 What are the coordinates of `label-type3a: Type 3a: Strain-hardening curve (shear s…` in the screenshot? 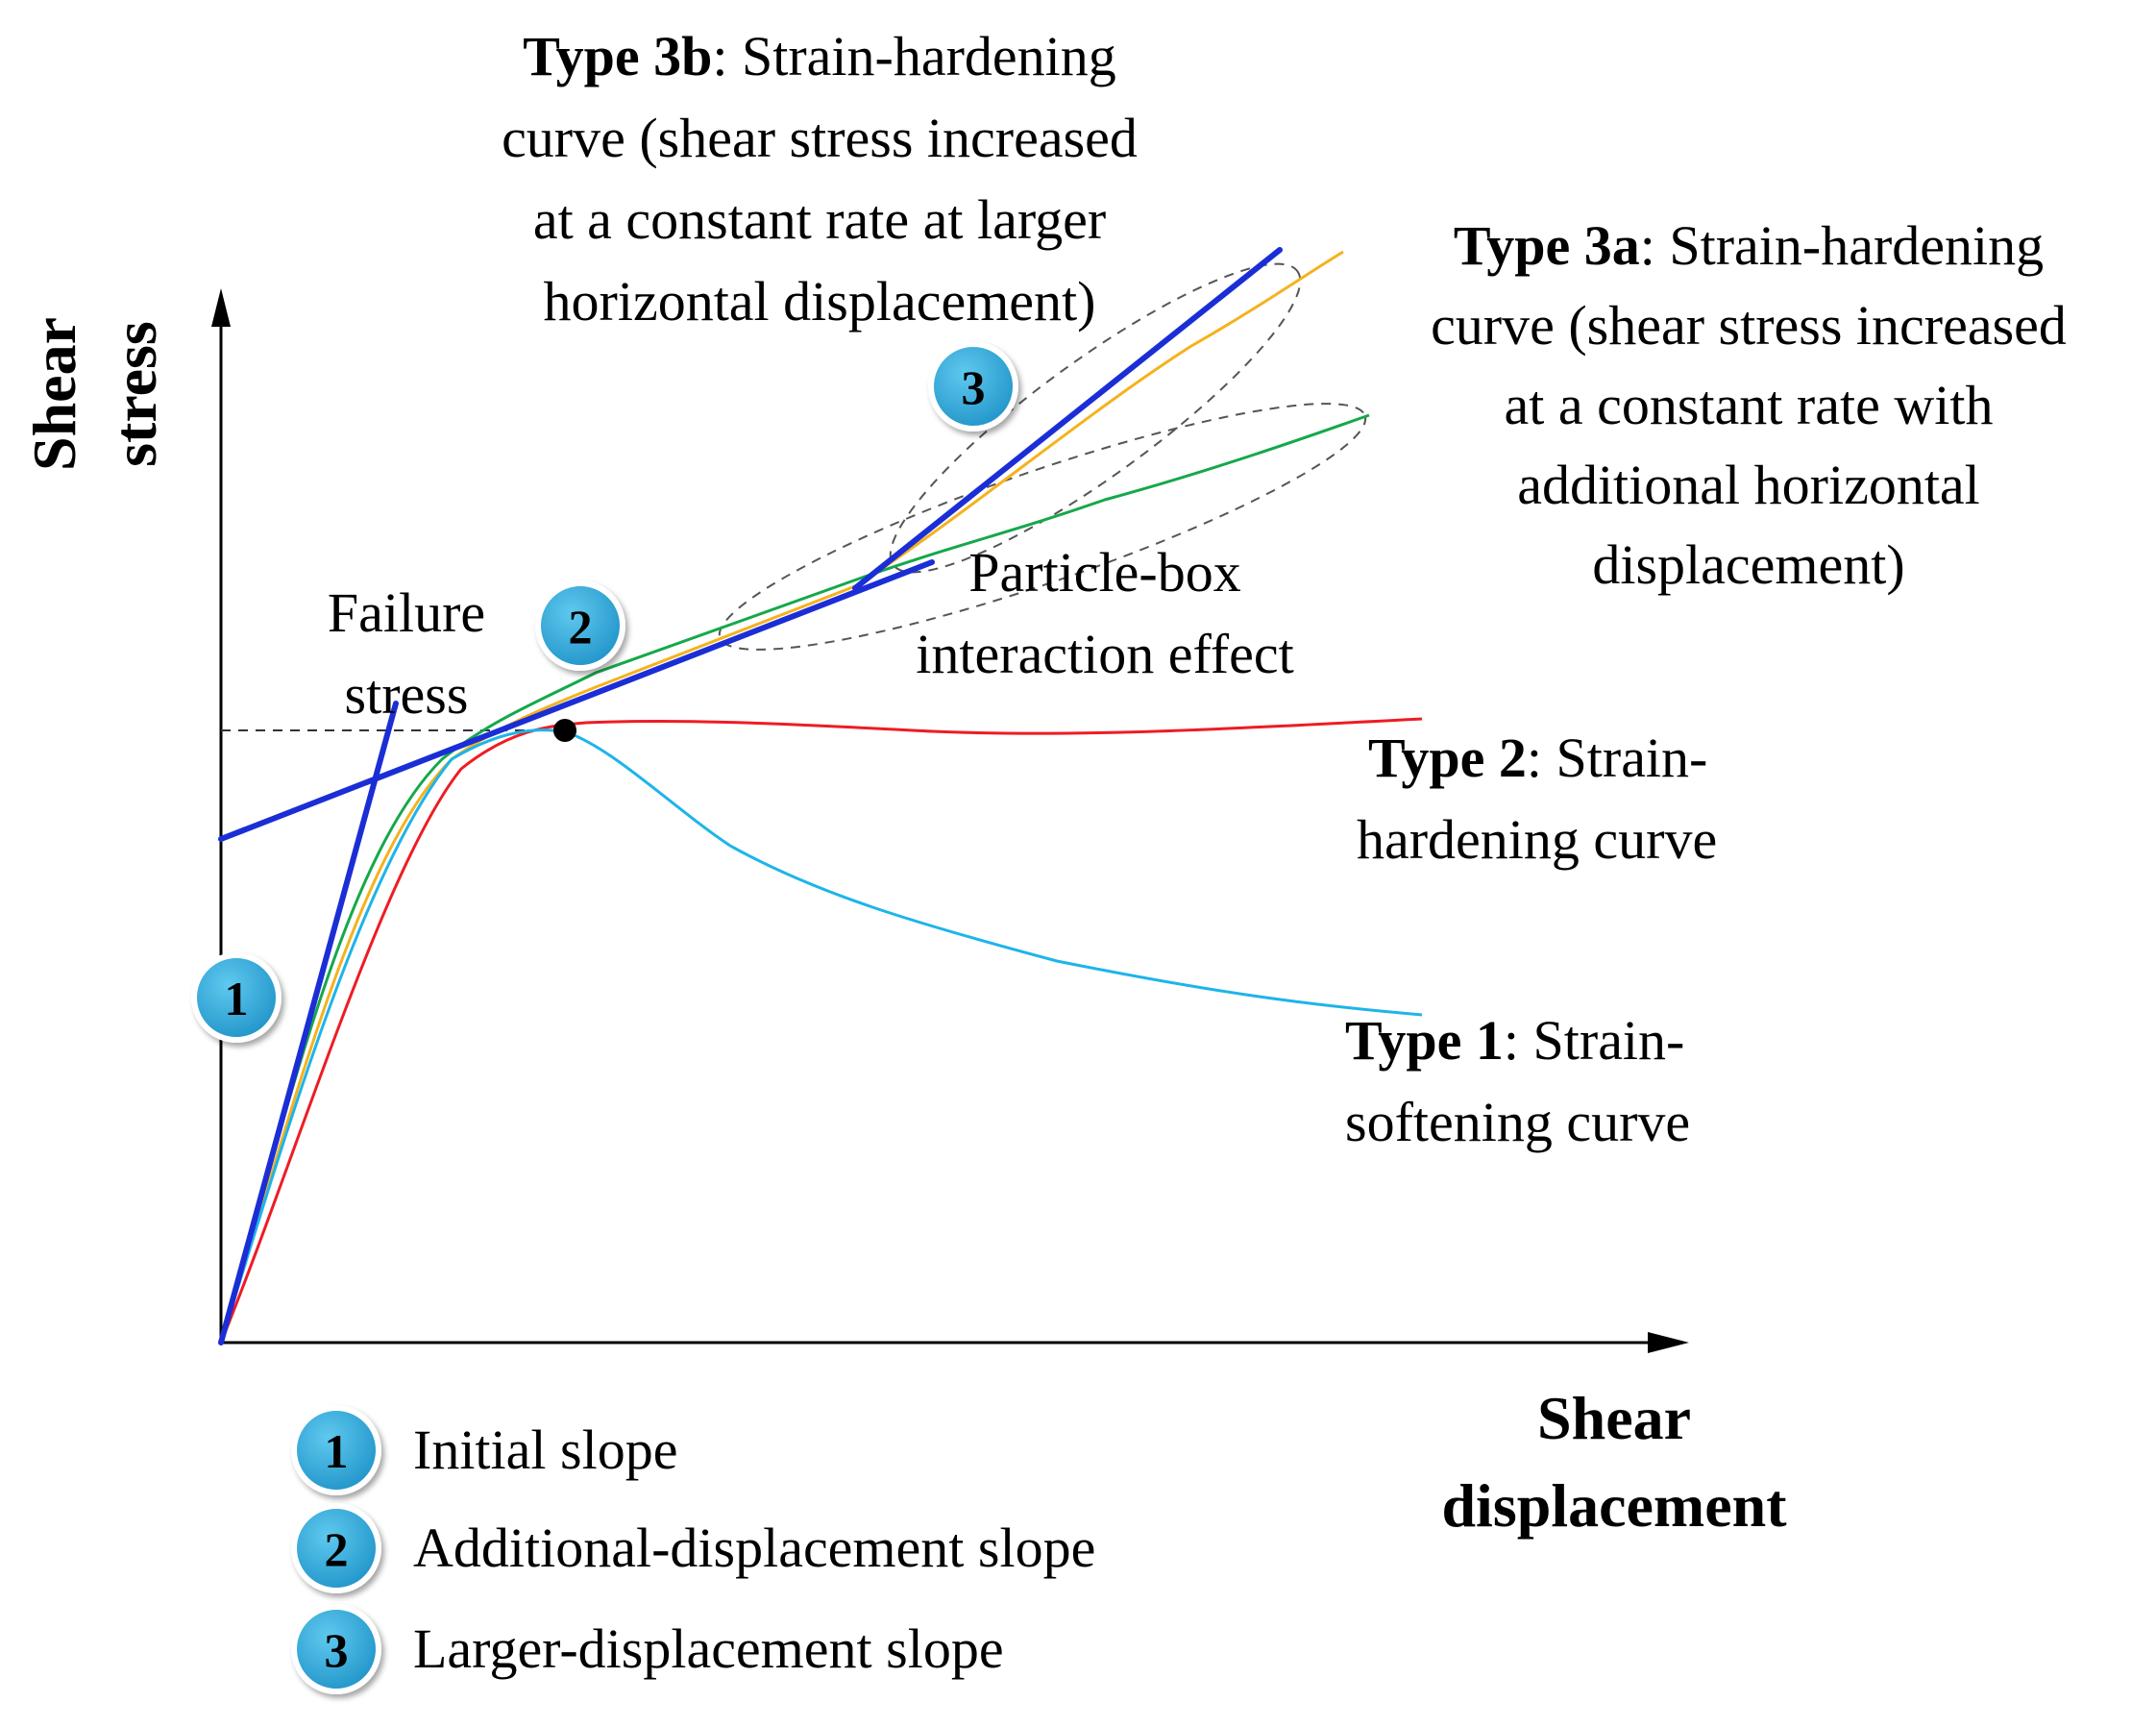 It's located at (1749, 405).